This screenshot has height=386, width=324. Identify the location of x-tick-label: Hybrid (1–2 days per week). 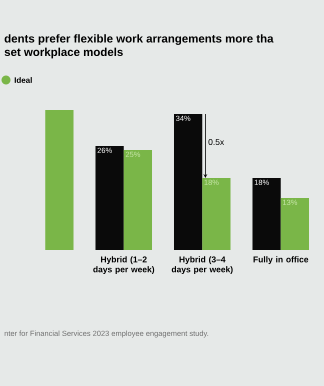
(123, 265).